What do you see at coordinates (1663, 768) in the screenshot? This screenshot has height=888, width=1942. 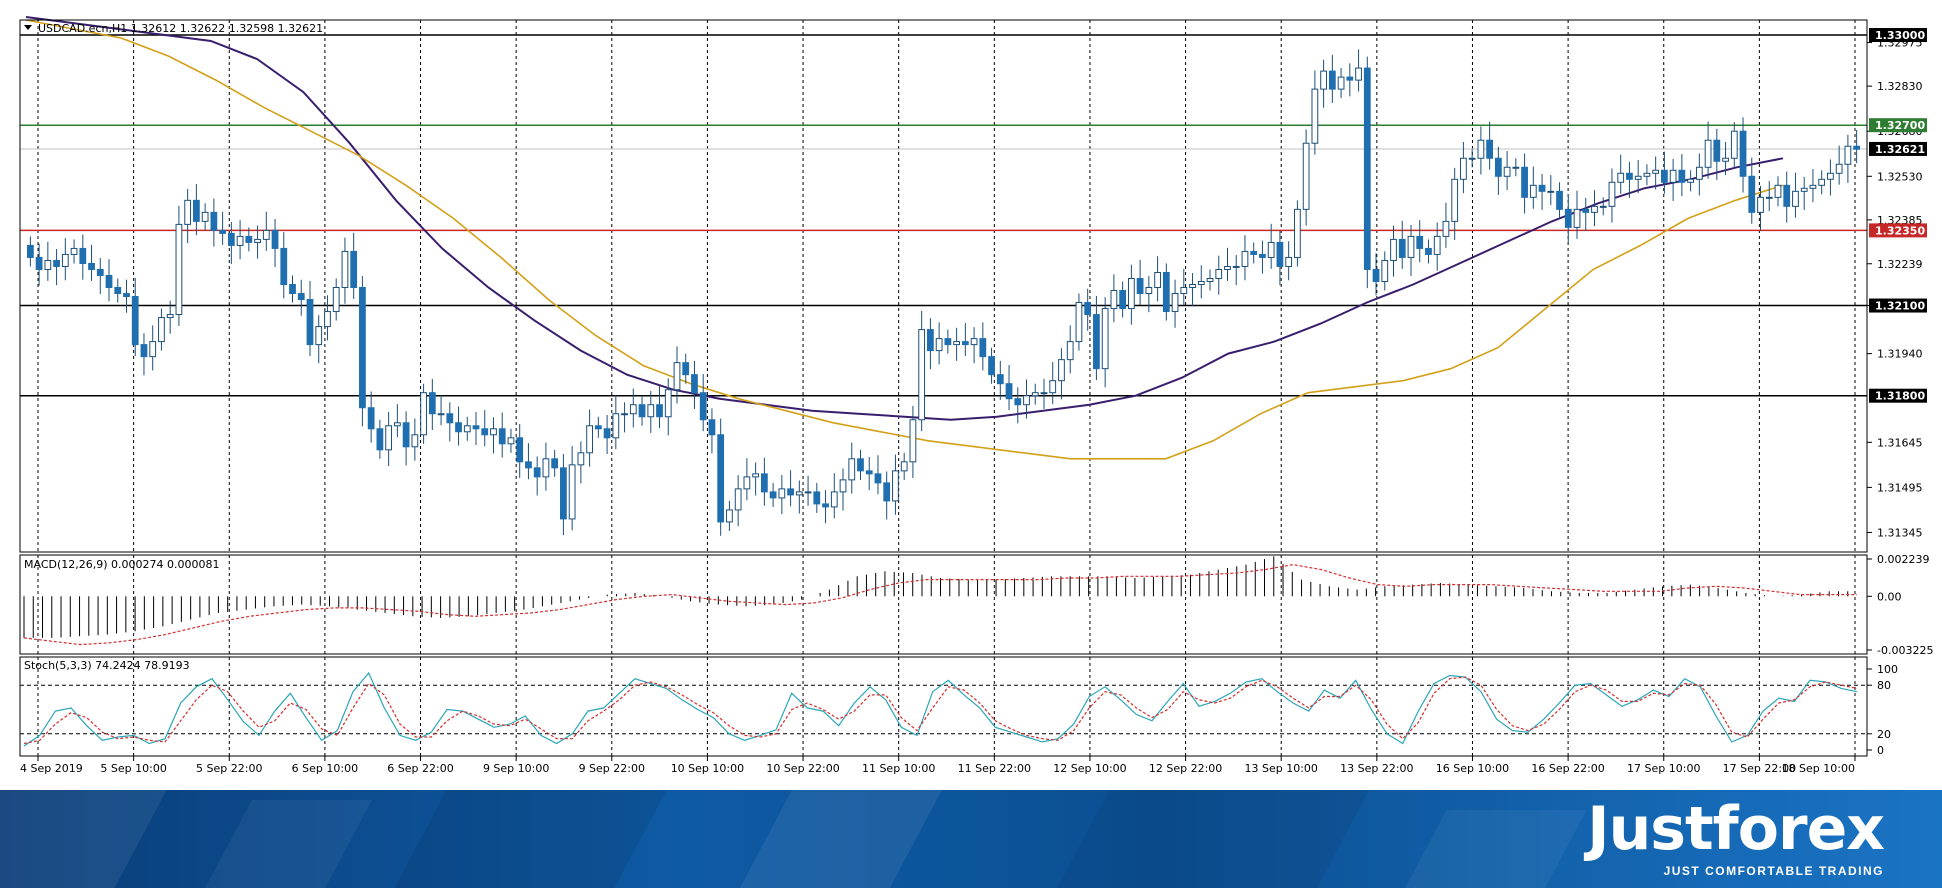 I see `time-tick-label: 17 Sep 10:00` at bounding box center [1663, 768].